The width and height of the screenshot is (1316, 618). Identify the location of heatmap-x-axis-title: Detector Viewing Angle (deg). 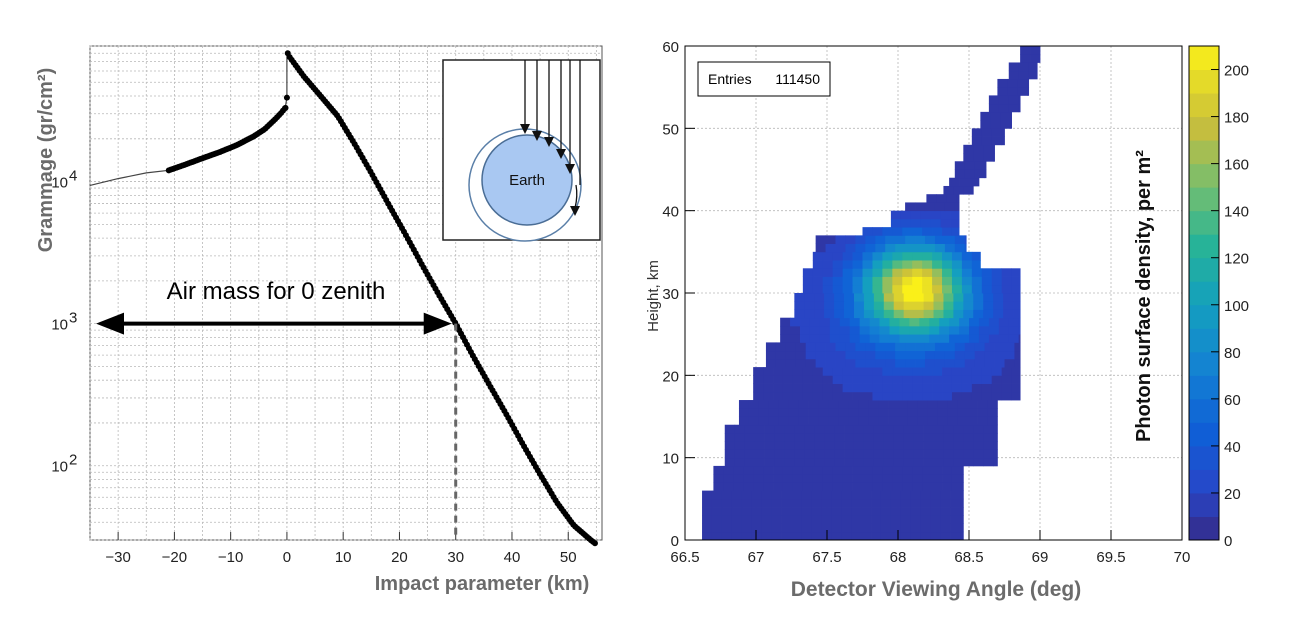
(936, 589).